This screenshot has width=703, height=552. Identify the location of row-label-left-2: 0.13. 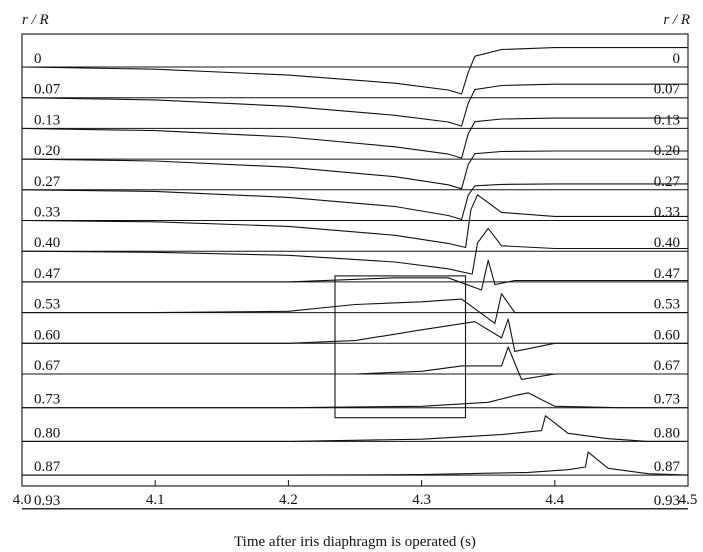
(47, 120).